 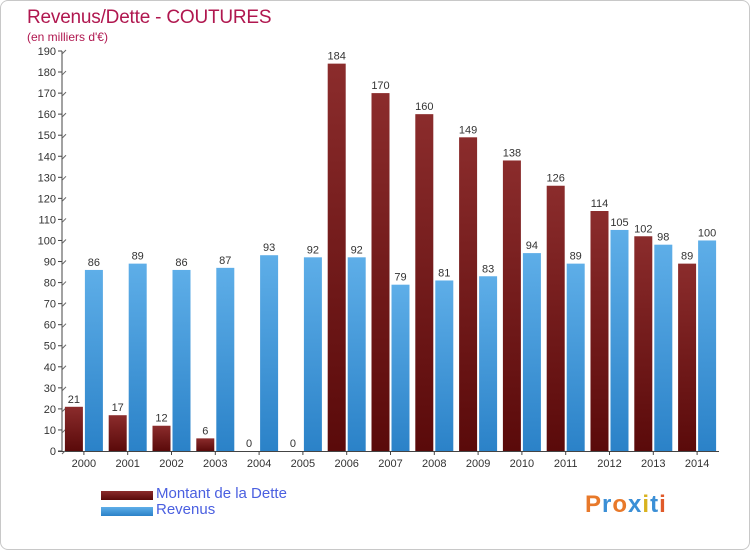 What do you see at coordinates (50, 389) in the screenshot?
I see `y-tick-label: 30` at bounding box center [50, 389].